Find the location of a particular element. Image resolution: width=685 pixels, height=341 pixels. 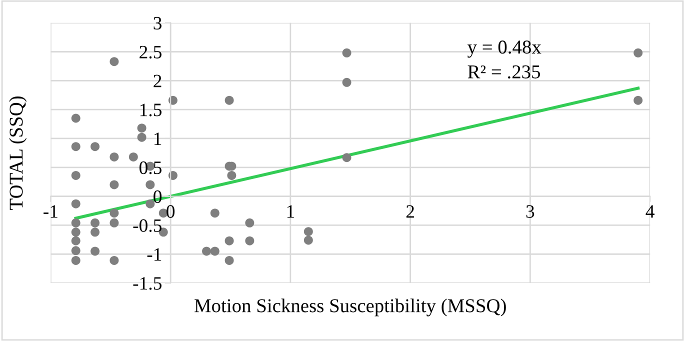

y-axis-title: TOTAL (SSQ) is located at coordinates (18, 153).